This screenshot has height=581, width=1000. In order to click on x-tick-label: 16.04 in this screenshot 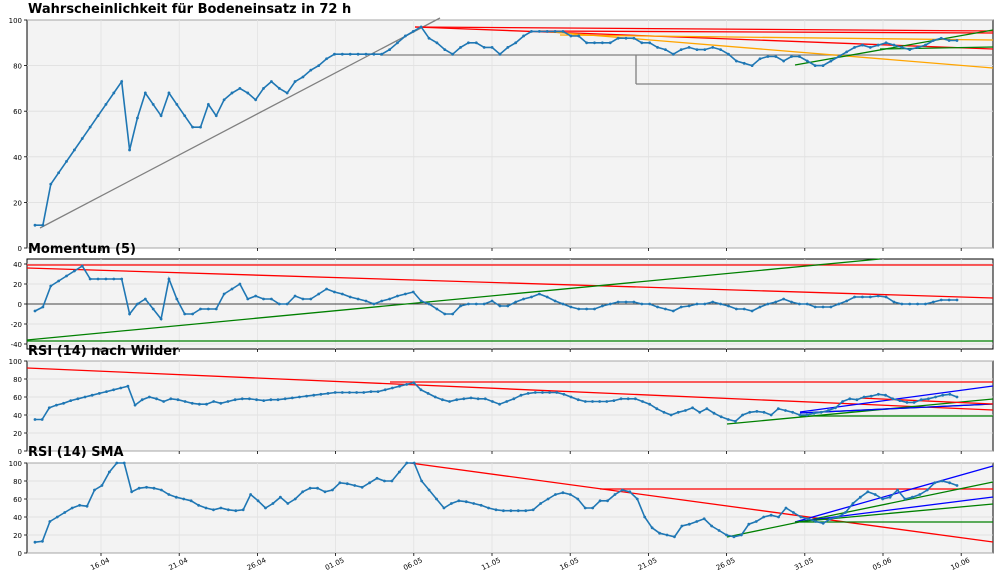, I will do `click(100, 564)`.